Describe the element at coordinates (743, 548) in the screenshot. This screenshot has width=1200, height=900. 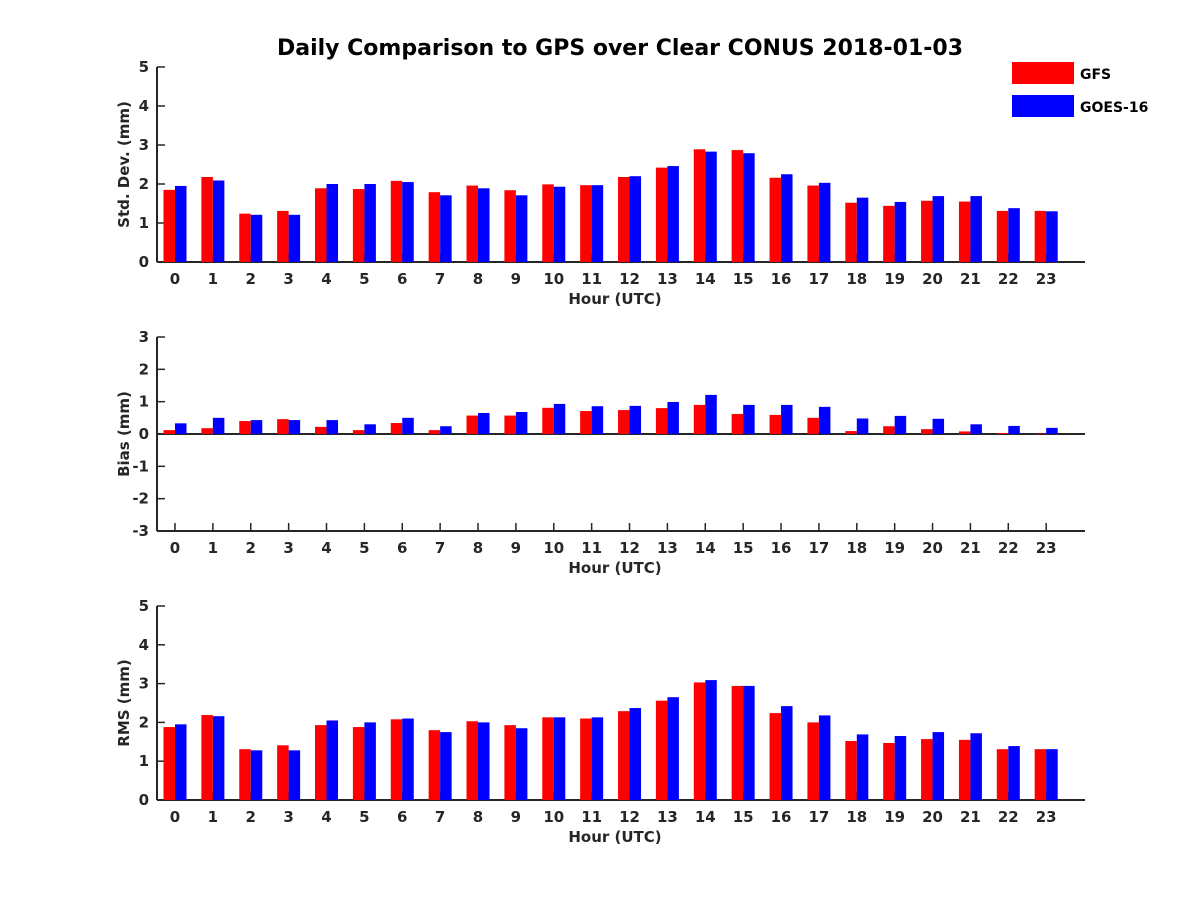
I see `x-tick-label: 15` at that location.